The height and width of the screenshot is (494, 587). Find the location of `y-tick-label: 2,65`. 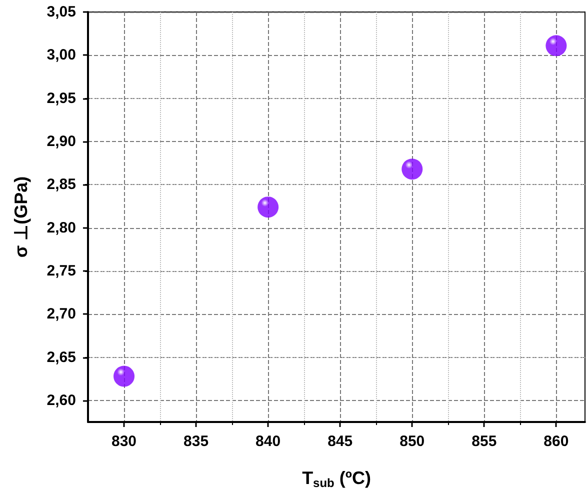

y-tick-label: 2,65 is located at coordinates (61, 357).